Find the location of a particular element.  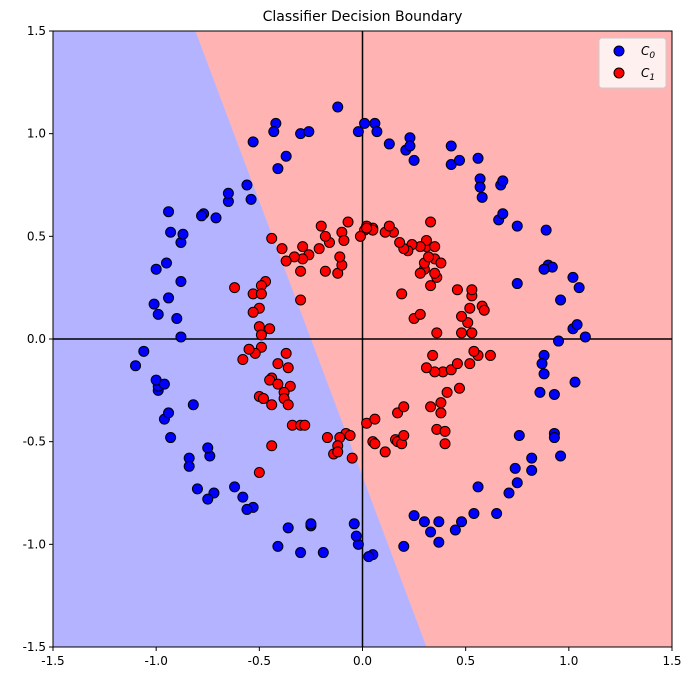

x-tick-label: 0.0 is located at coordinates (362, 661).